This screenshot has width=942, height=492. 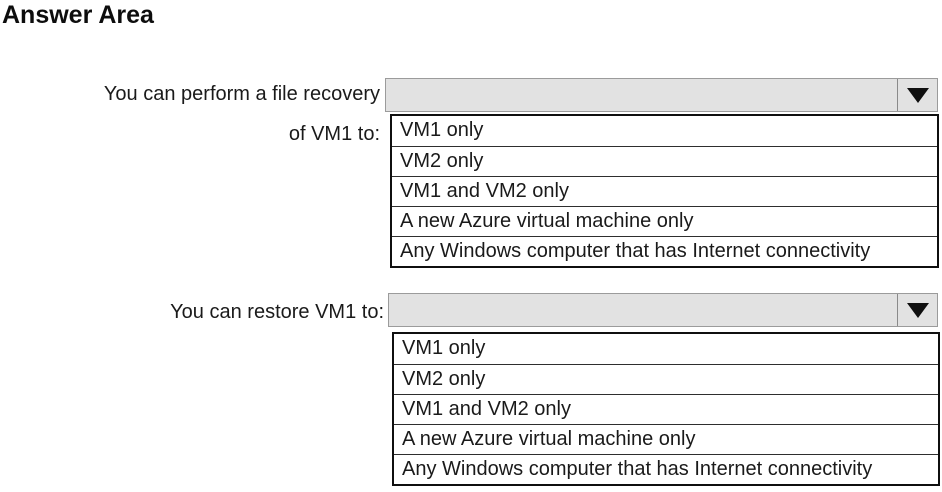 I want to click on question1-label-line1: You can perform a file recovery, so click(x=241, y=94).